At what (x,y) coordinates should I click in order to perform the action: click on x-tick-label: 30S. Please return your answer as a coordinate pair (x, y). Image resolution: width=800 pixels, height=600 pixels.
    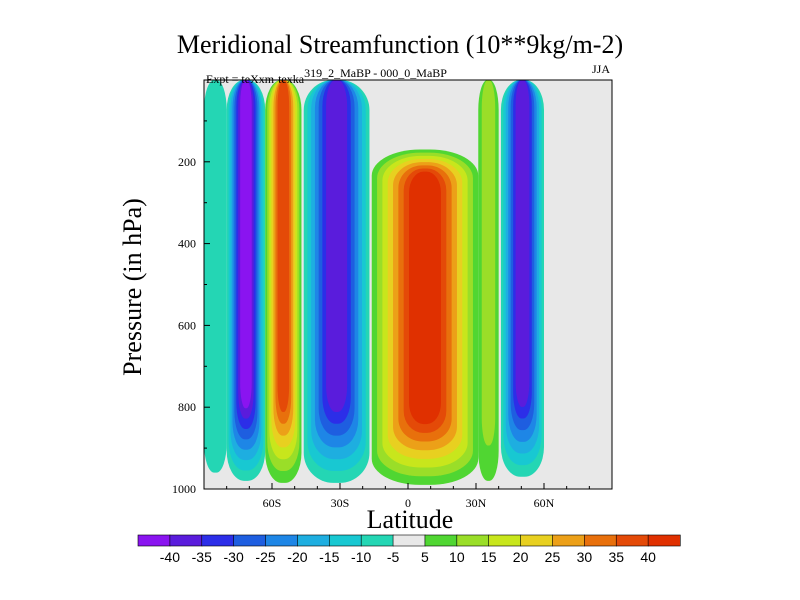
    Looking at the image, I should click on (340, 503).